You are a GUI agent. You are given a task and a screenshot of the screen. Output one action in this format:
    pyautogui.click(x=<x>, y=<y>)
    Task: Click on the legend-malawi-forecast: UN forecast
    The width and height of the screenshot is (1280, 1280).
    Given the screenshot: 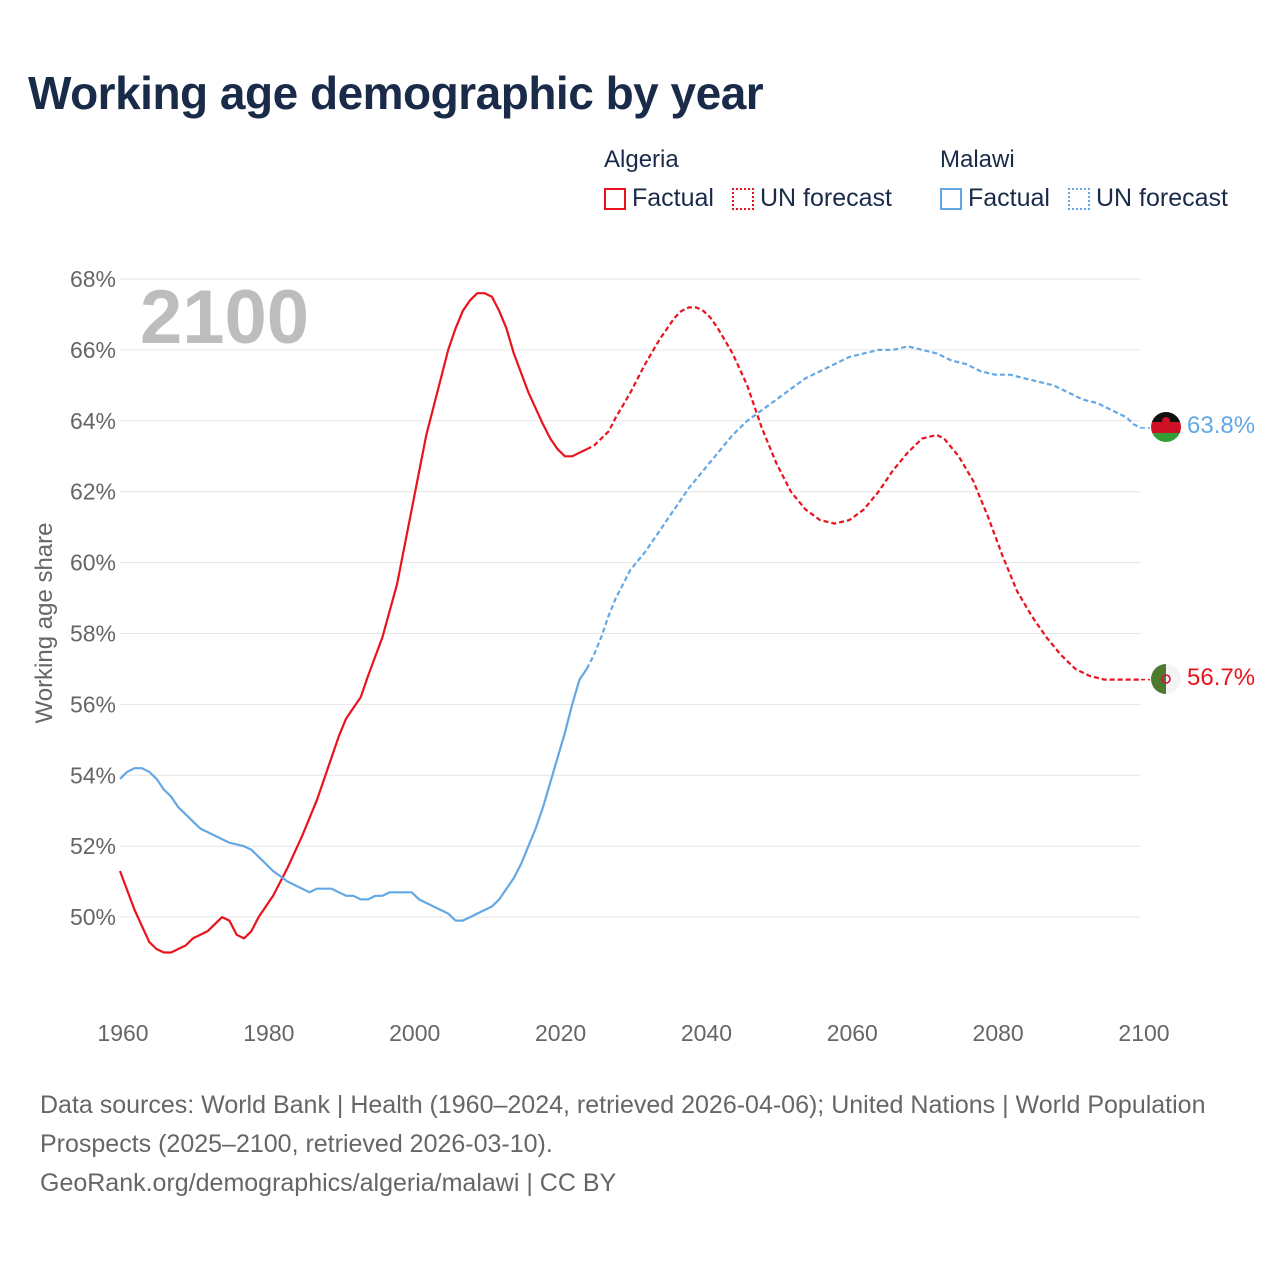 What is the action you would take?
    pyautogui.click(x=1147, y=198)
    